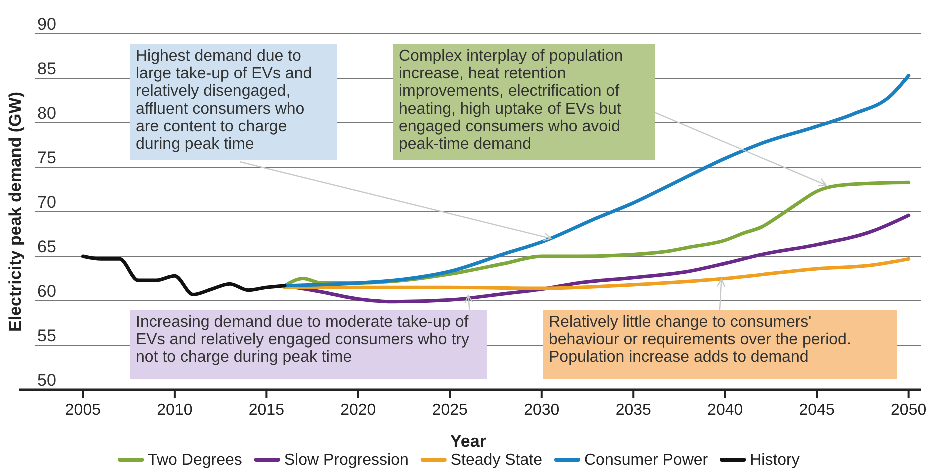 This screenshot has height=473, width=934. What do you see at coordinates (47, 336) in the screenshot?
I see `y-tick-label: 55` at bounding box center [47, 336].